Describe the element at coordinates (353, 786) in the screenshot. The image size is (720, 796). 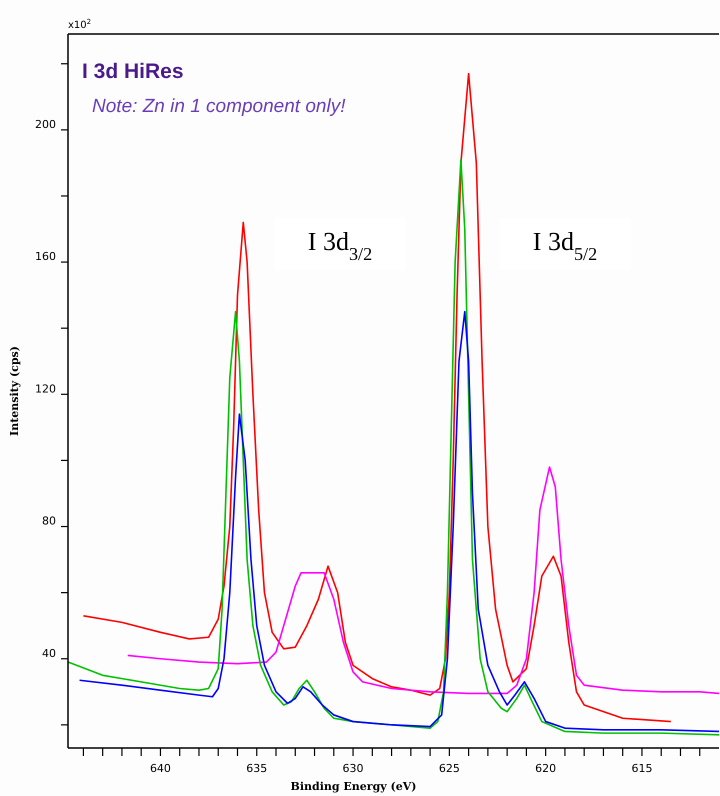
I see `x-axis-title: Binding Energy (eV)` at that location.